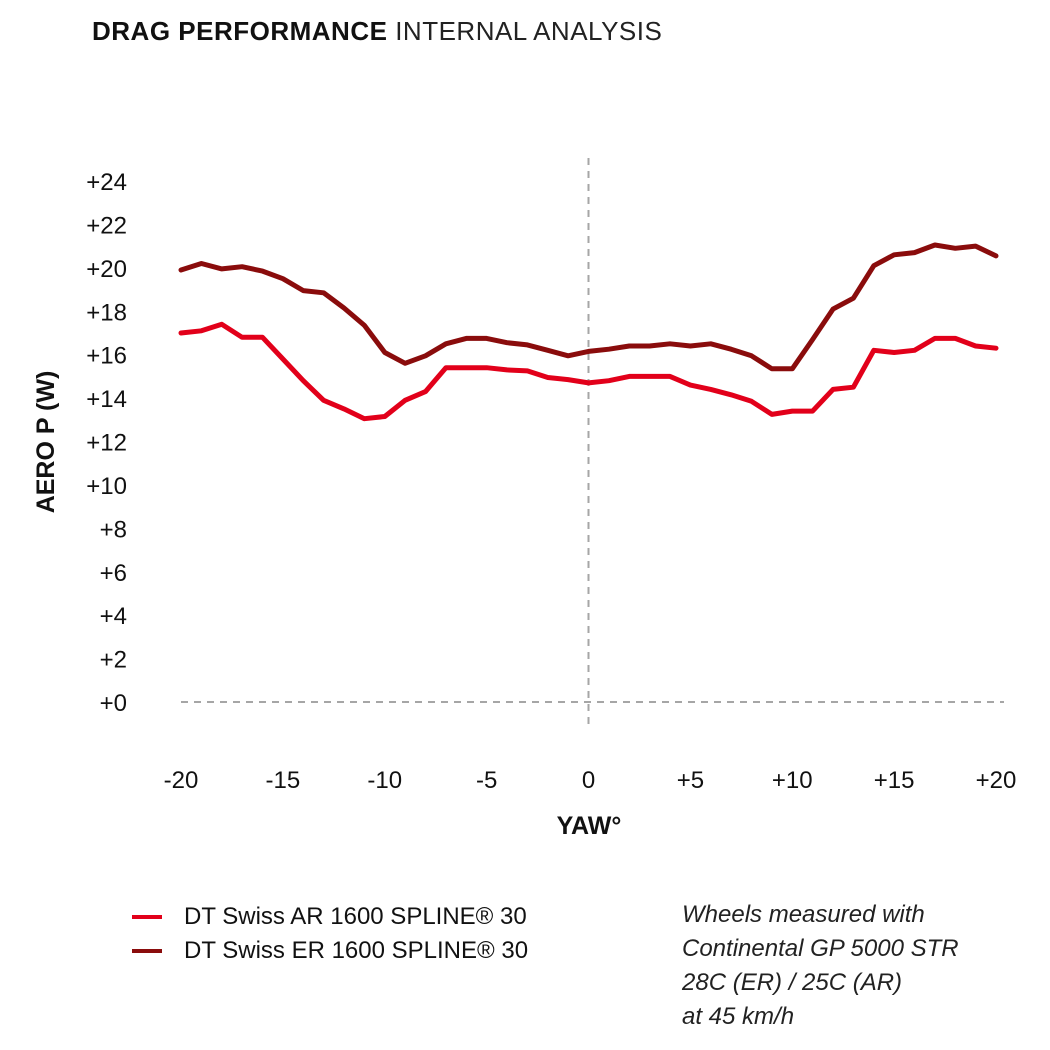 The image size is (1050, 1050). I want to click on y-tick-label: +0, so click(113, 703).